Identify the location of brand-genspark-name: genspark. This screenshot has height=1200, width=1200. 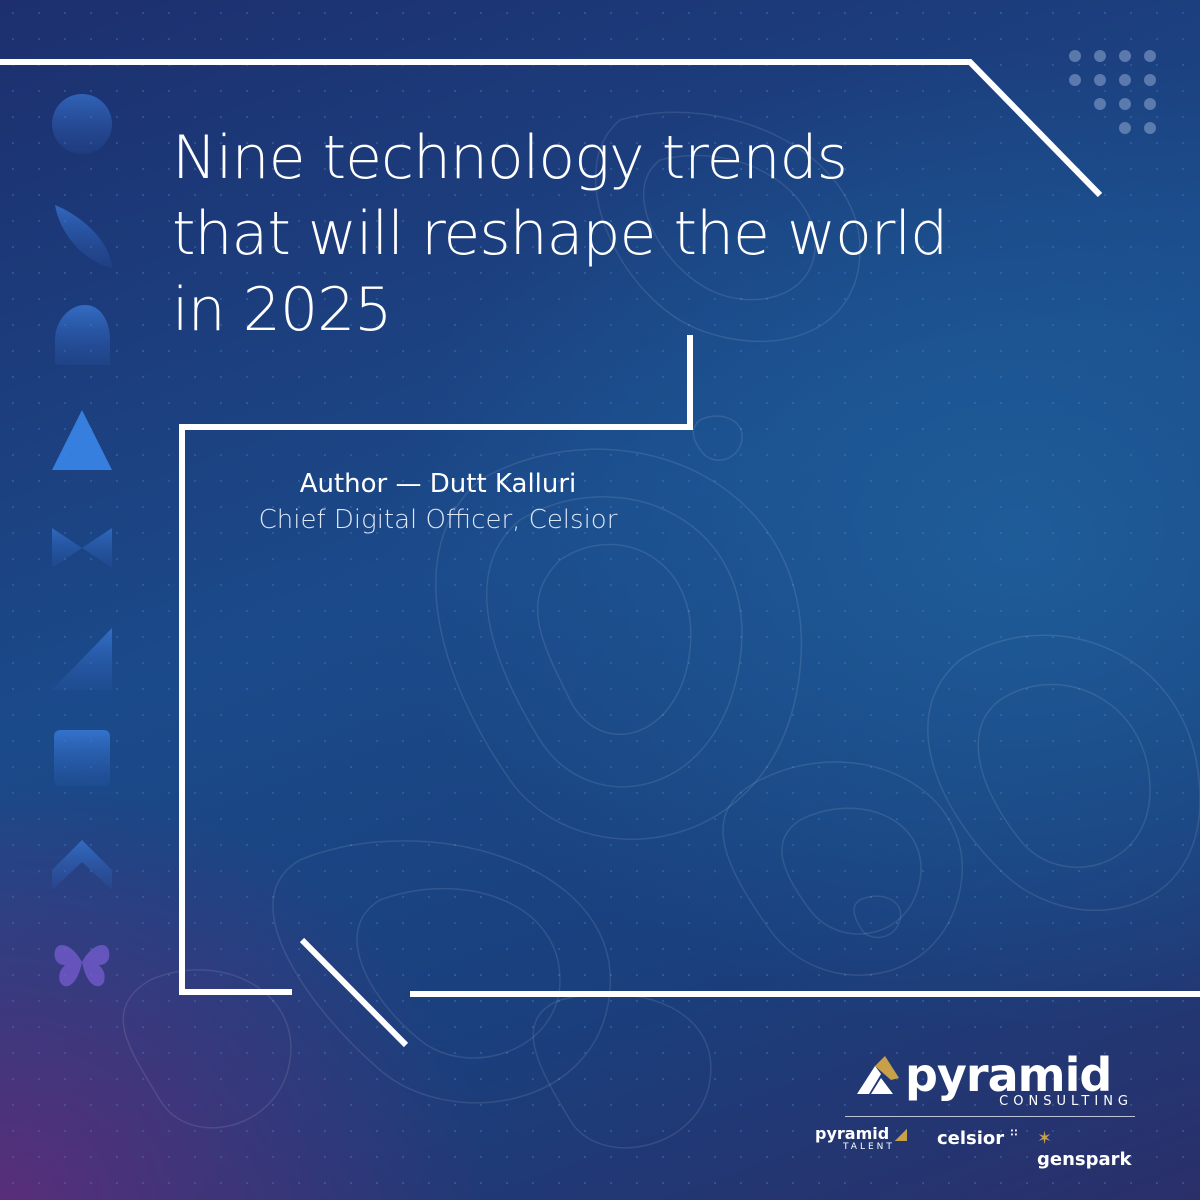
(1084, 1159).